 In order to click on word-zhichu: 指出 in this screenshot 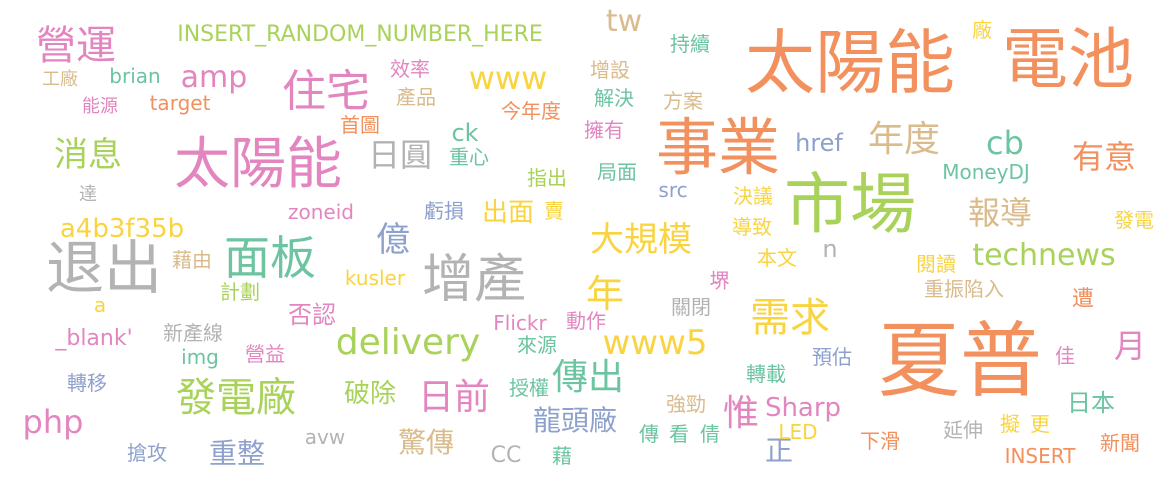, I will do `click(547, 178)`.